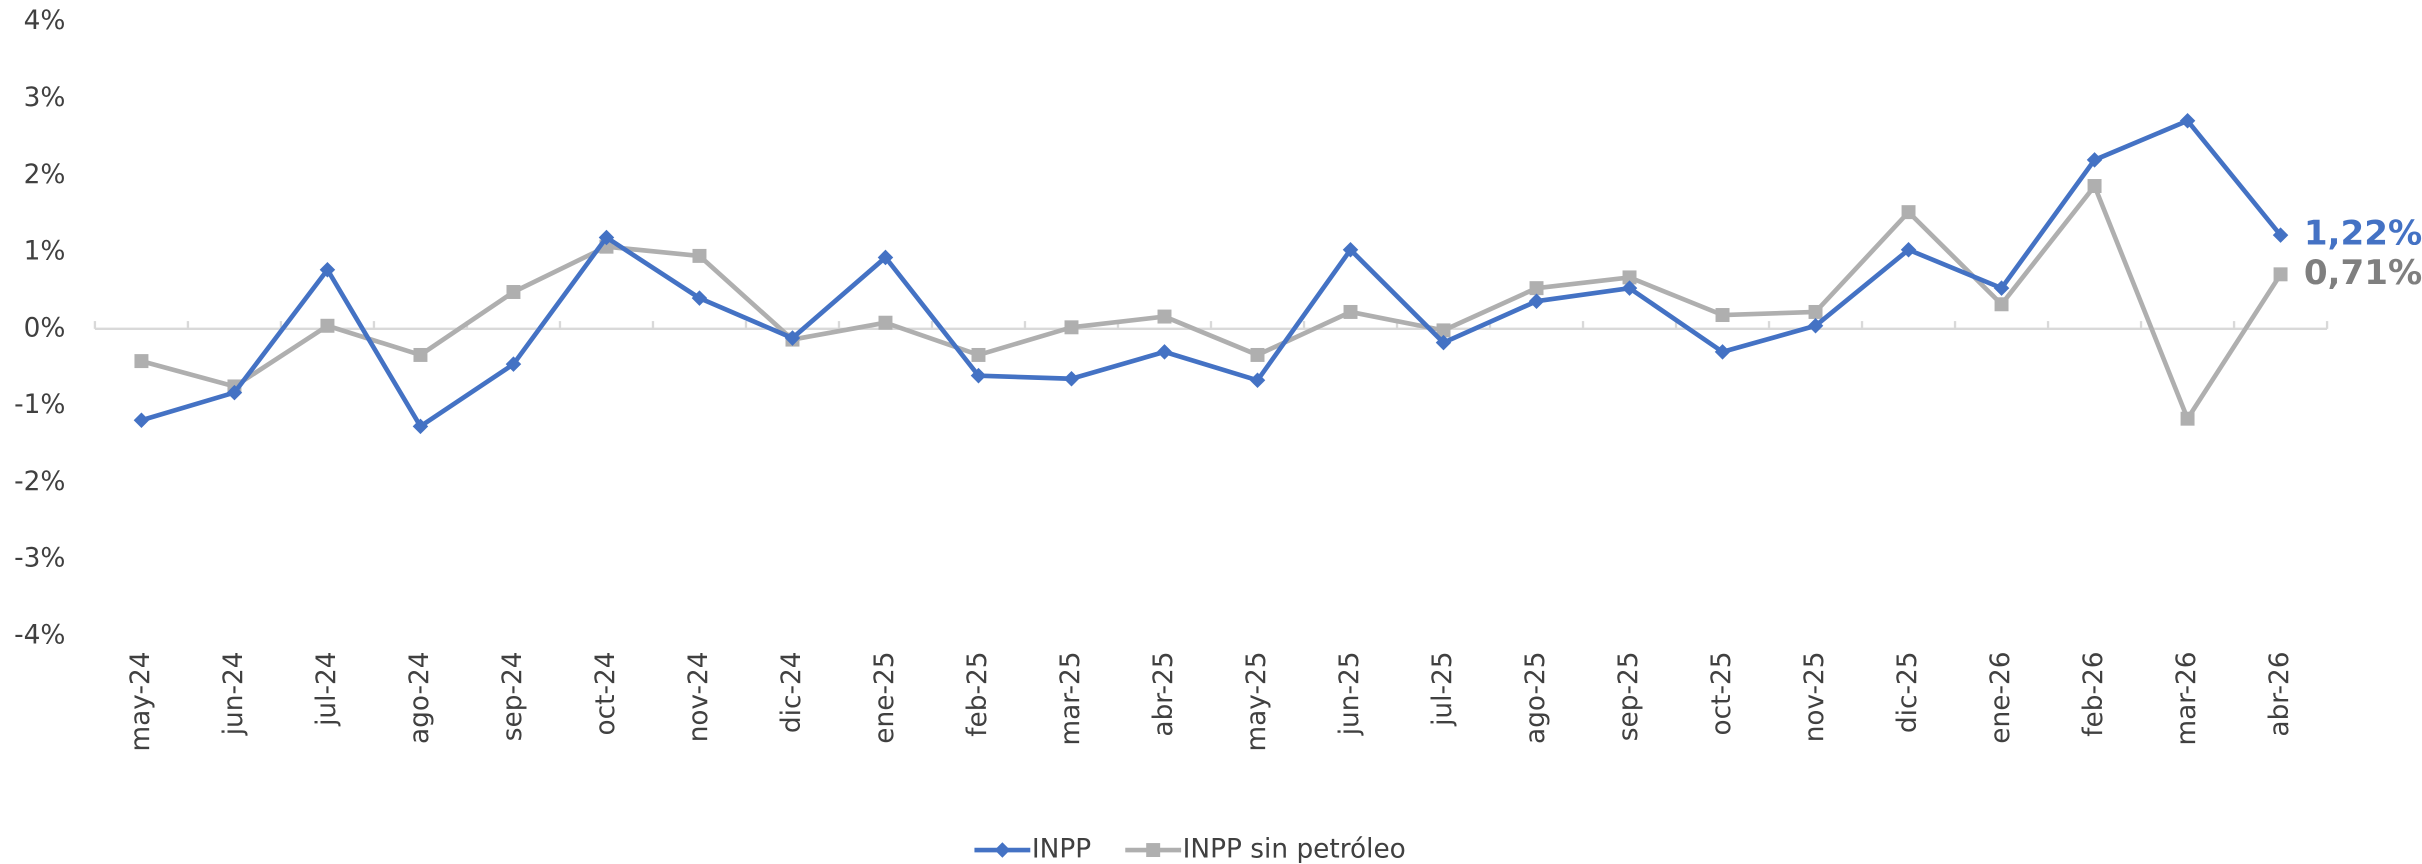  Describe the element at coordinates (1294, 849) in the screenshot. I see `legend-label: INPP sin petróleo` at that location.